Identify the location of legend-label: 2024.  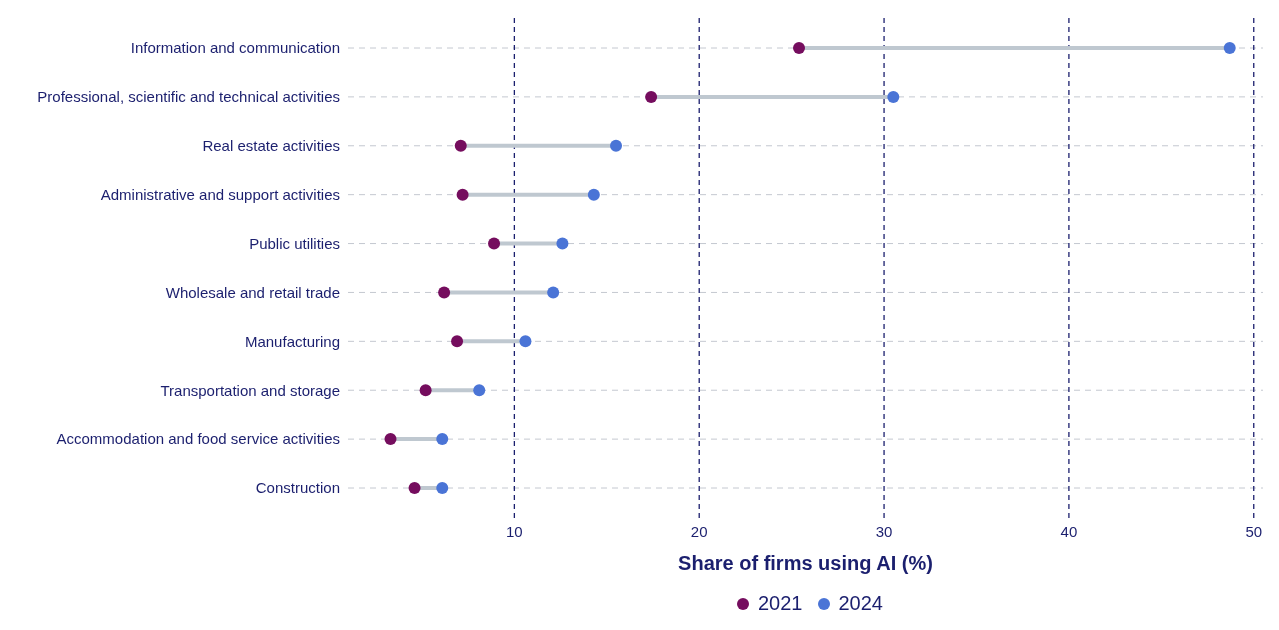
(860, 603).